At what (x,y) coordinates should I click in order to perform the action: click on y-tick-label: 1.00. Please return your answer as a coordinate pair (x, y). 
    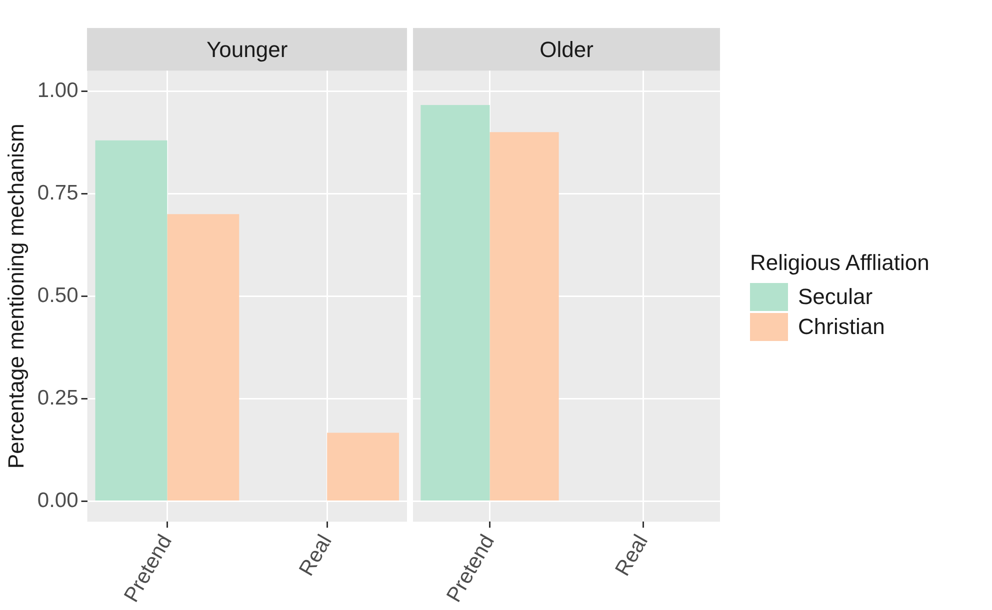
    Looking at the image, I should click on (57, 90).